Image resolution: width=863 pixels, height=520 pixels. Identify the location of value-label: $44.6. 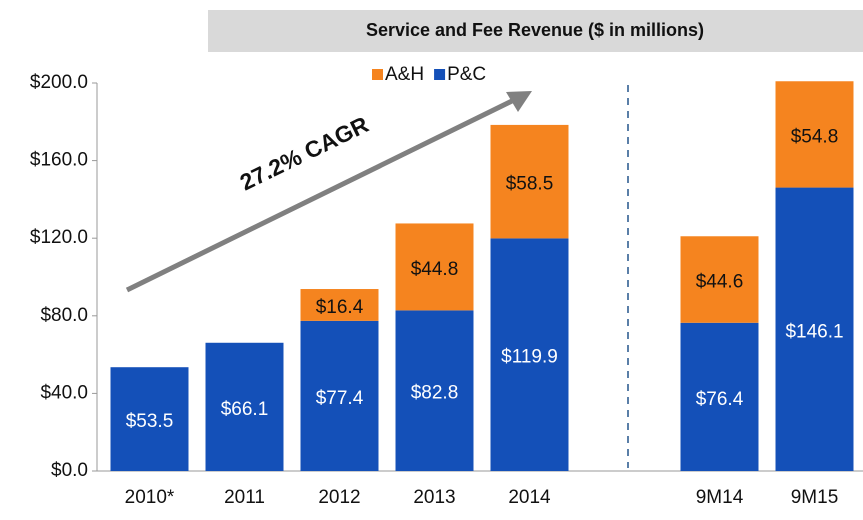
(720, 282).